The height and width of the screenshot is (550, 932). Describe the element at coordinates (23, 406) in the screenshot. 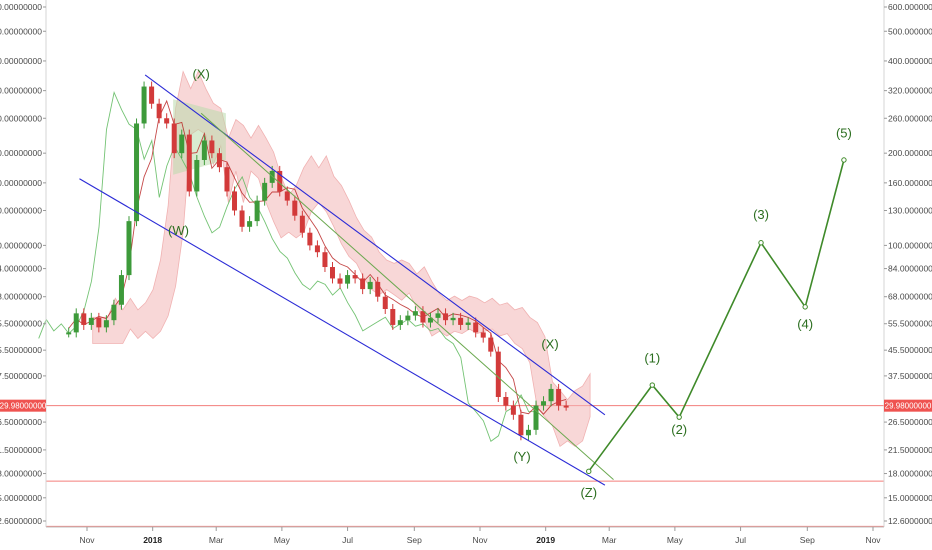

I see `price-badge-left-text: 29.98000000` at that location.